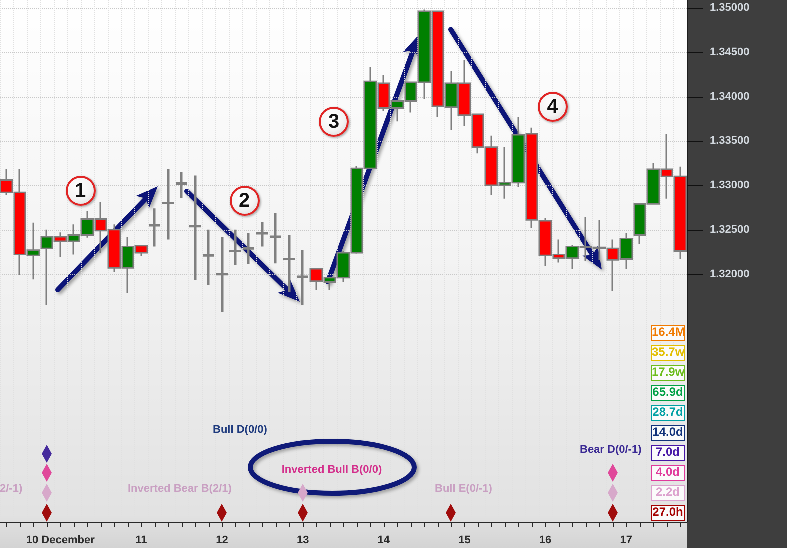 This screenshot has height=548, width=787. Describe the element at coordinates (180, 489) in the screenshot. I see `annotation: Inverted Bear B(2/1)` at that location.